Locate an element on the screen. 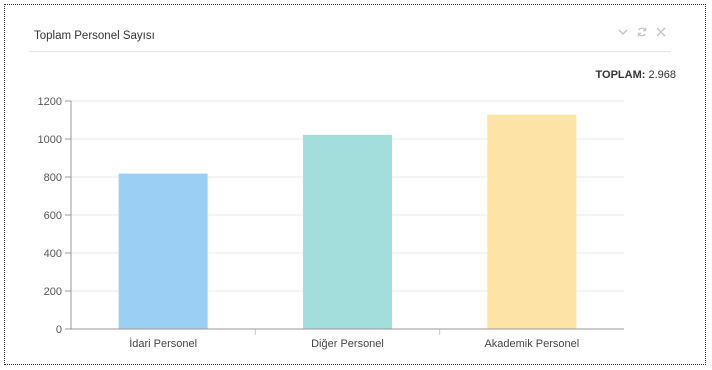 This screenshot has height=370, width=712. y-tick-label: 400 is located at coordinates (53, 254).